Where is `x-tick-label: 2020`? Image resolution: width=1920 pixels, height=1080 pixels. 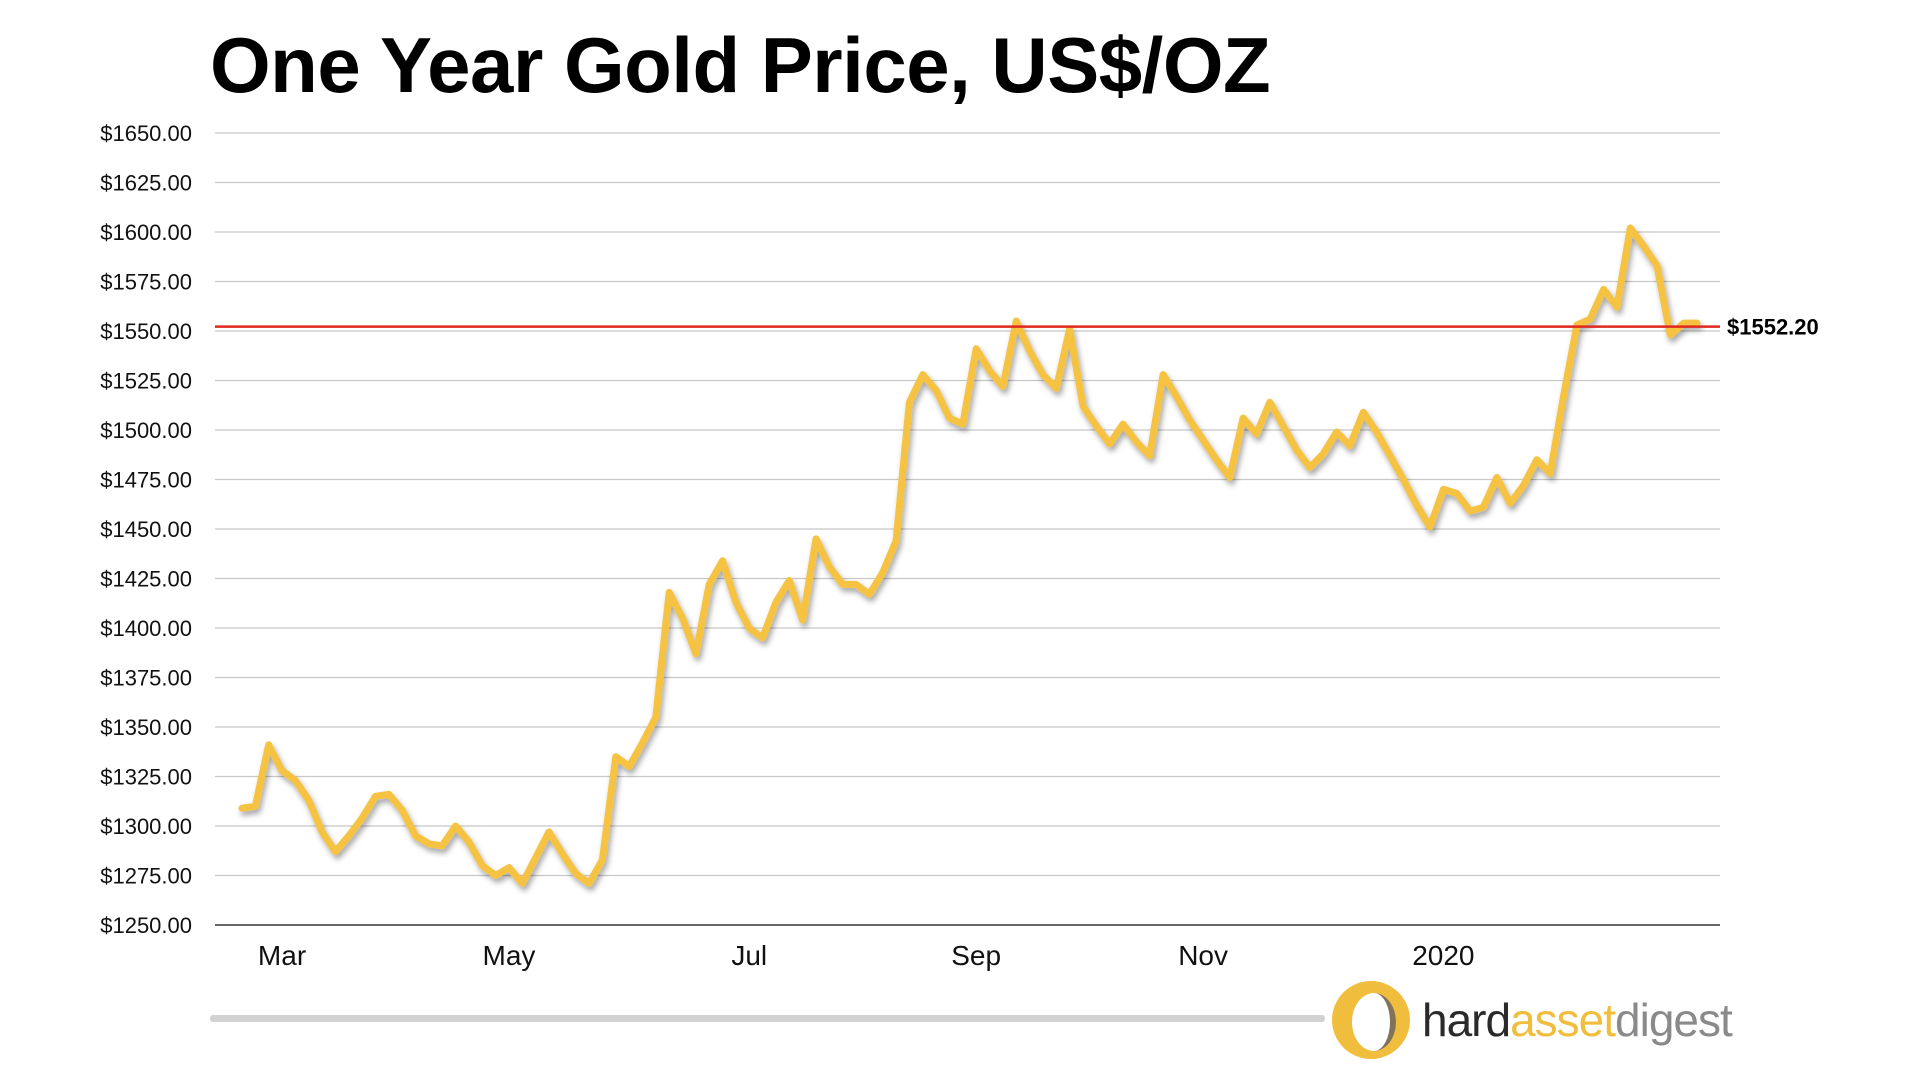 x-tick-label: 2020 is located at coordinates (1443, 955).